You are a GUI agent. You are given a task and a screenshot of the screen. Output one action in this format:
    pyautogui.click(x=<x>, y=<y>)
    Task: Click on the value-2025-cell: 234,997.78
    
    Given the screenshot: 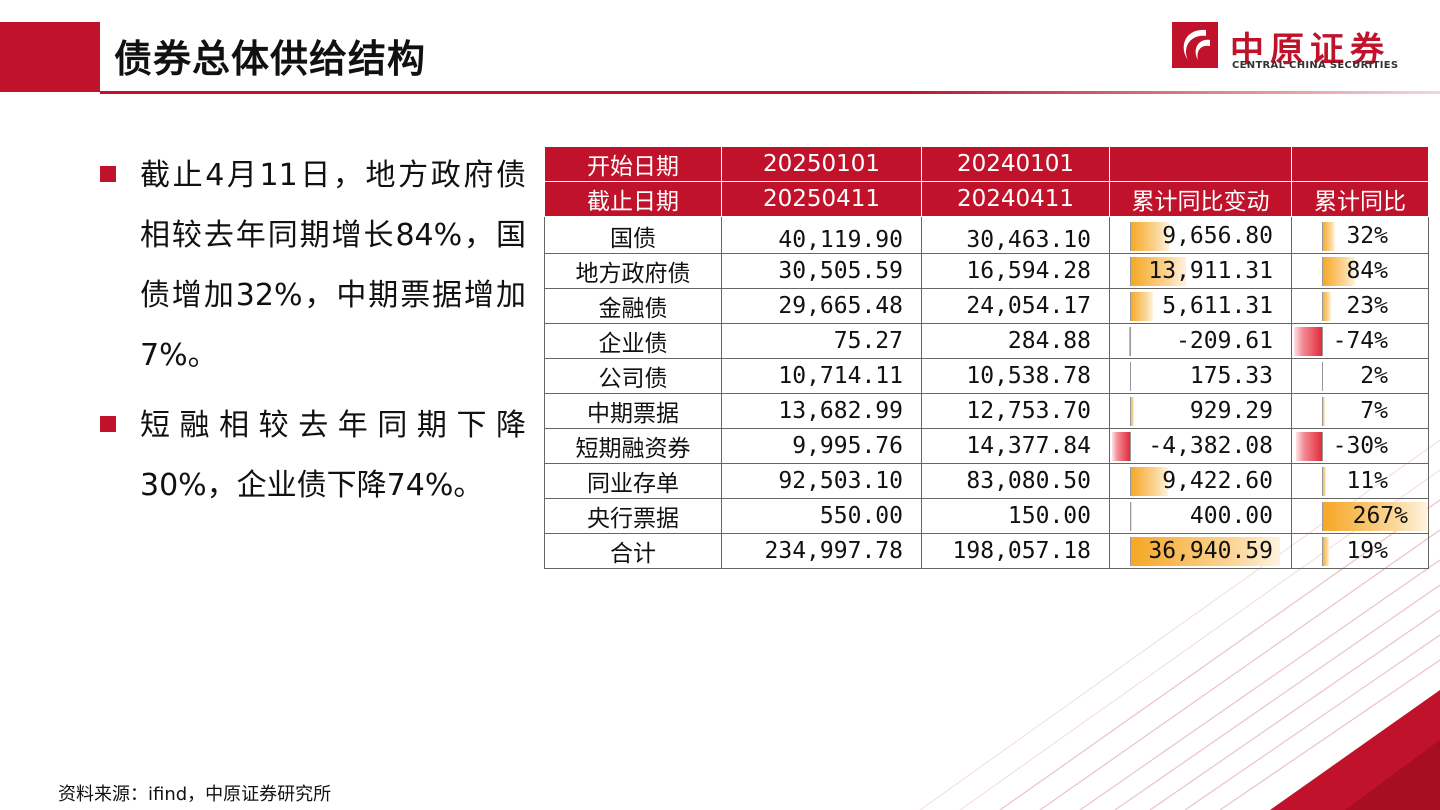 What is the action you would take?
    pyautogui.click(x=821, y=551)
    